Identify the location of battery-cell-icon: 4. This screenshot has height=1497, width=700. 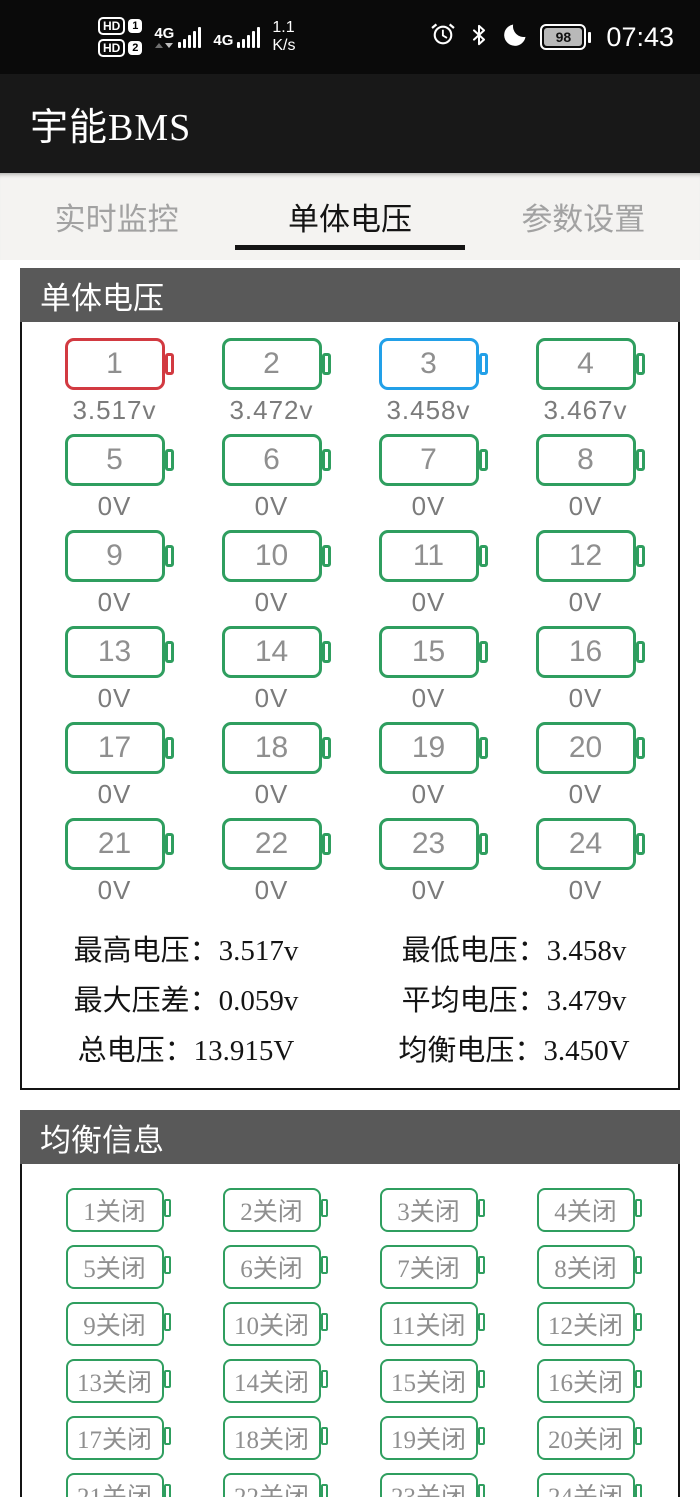
(590, 364).